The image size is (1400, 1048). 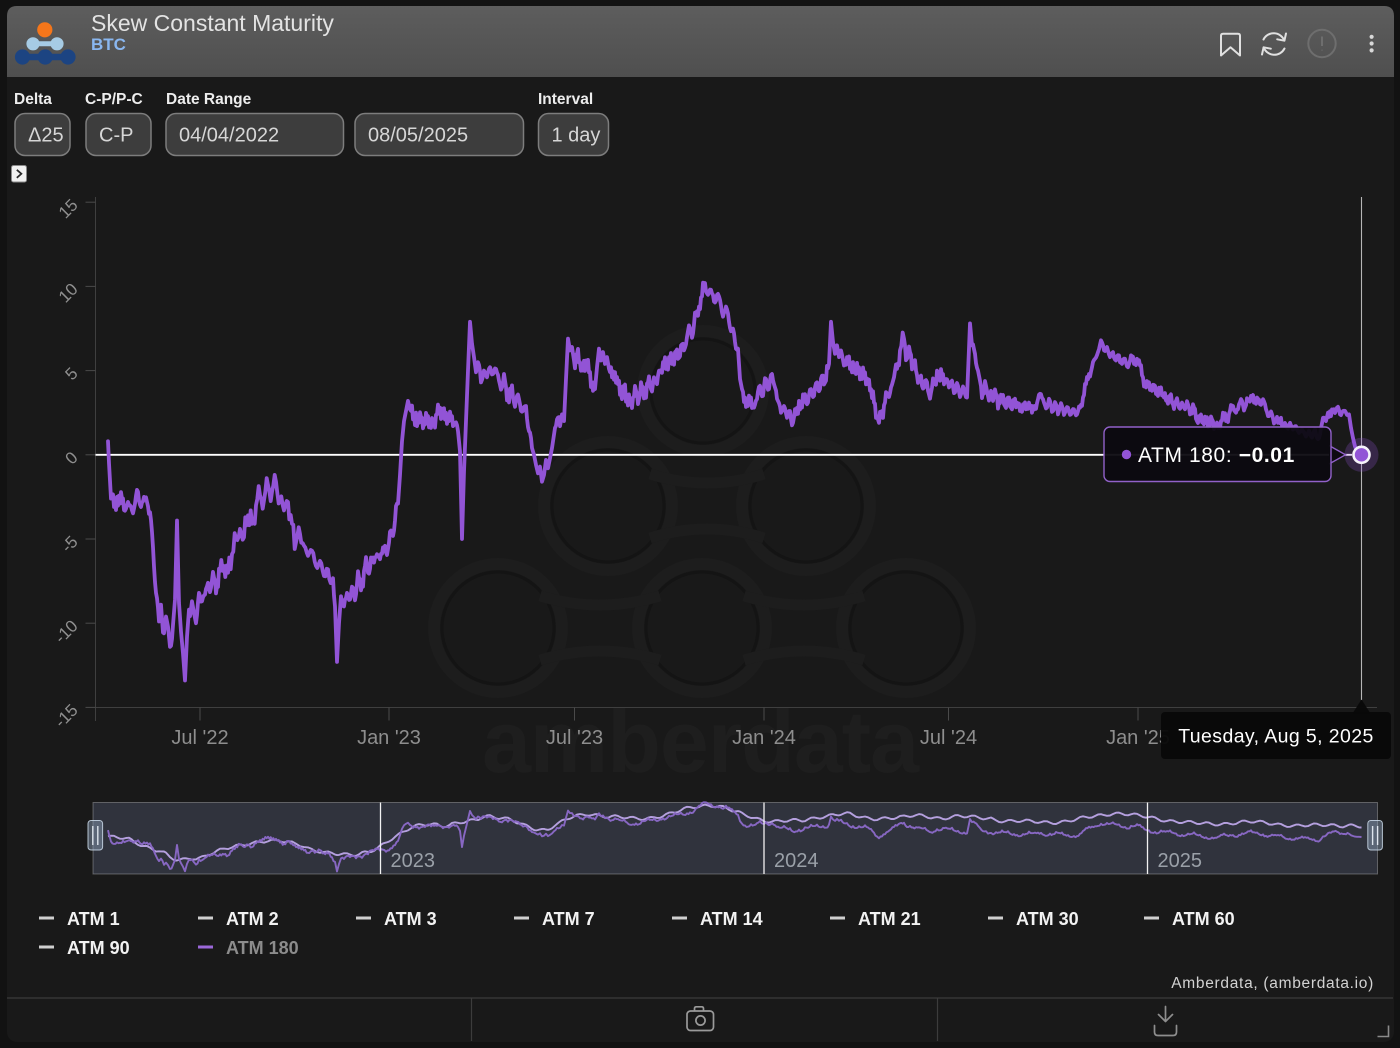 I want to click on svg-text: Jul '22, so click(x=199, y=738).